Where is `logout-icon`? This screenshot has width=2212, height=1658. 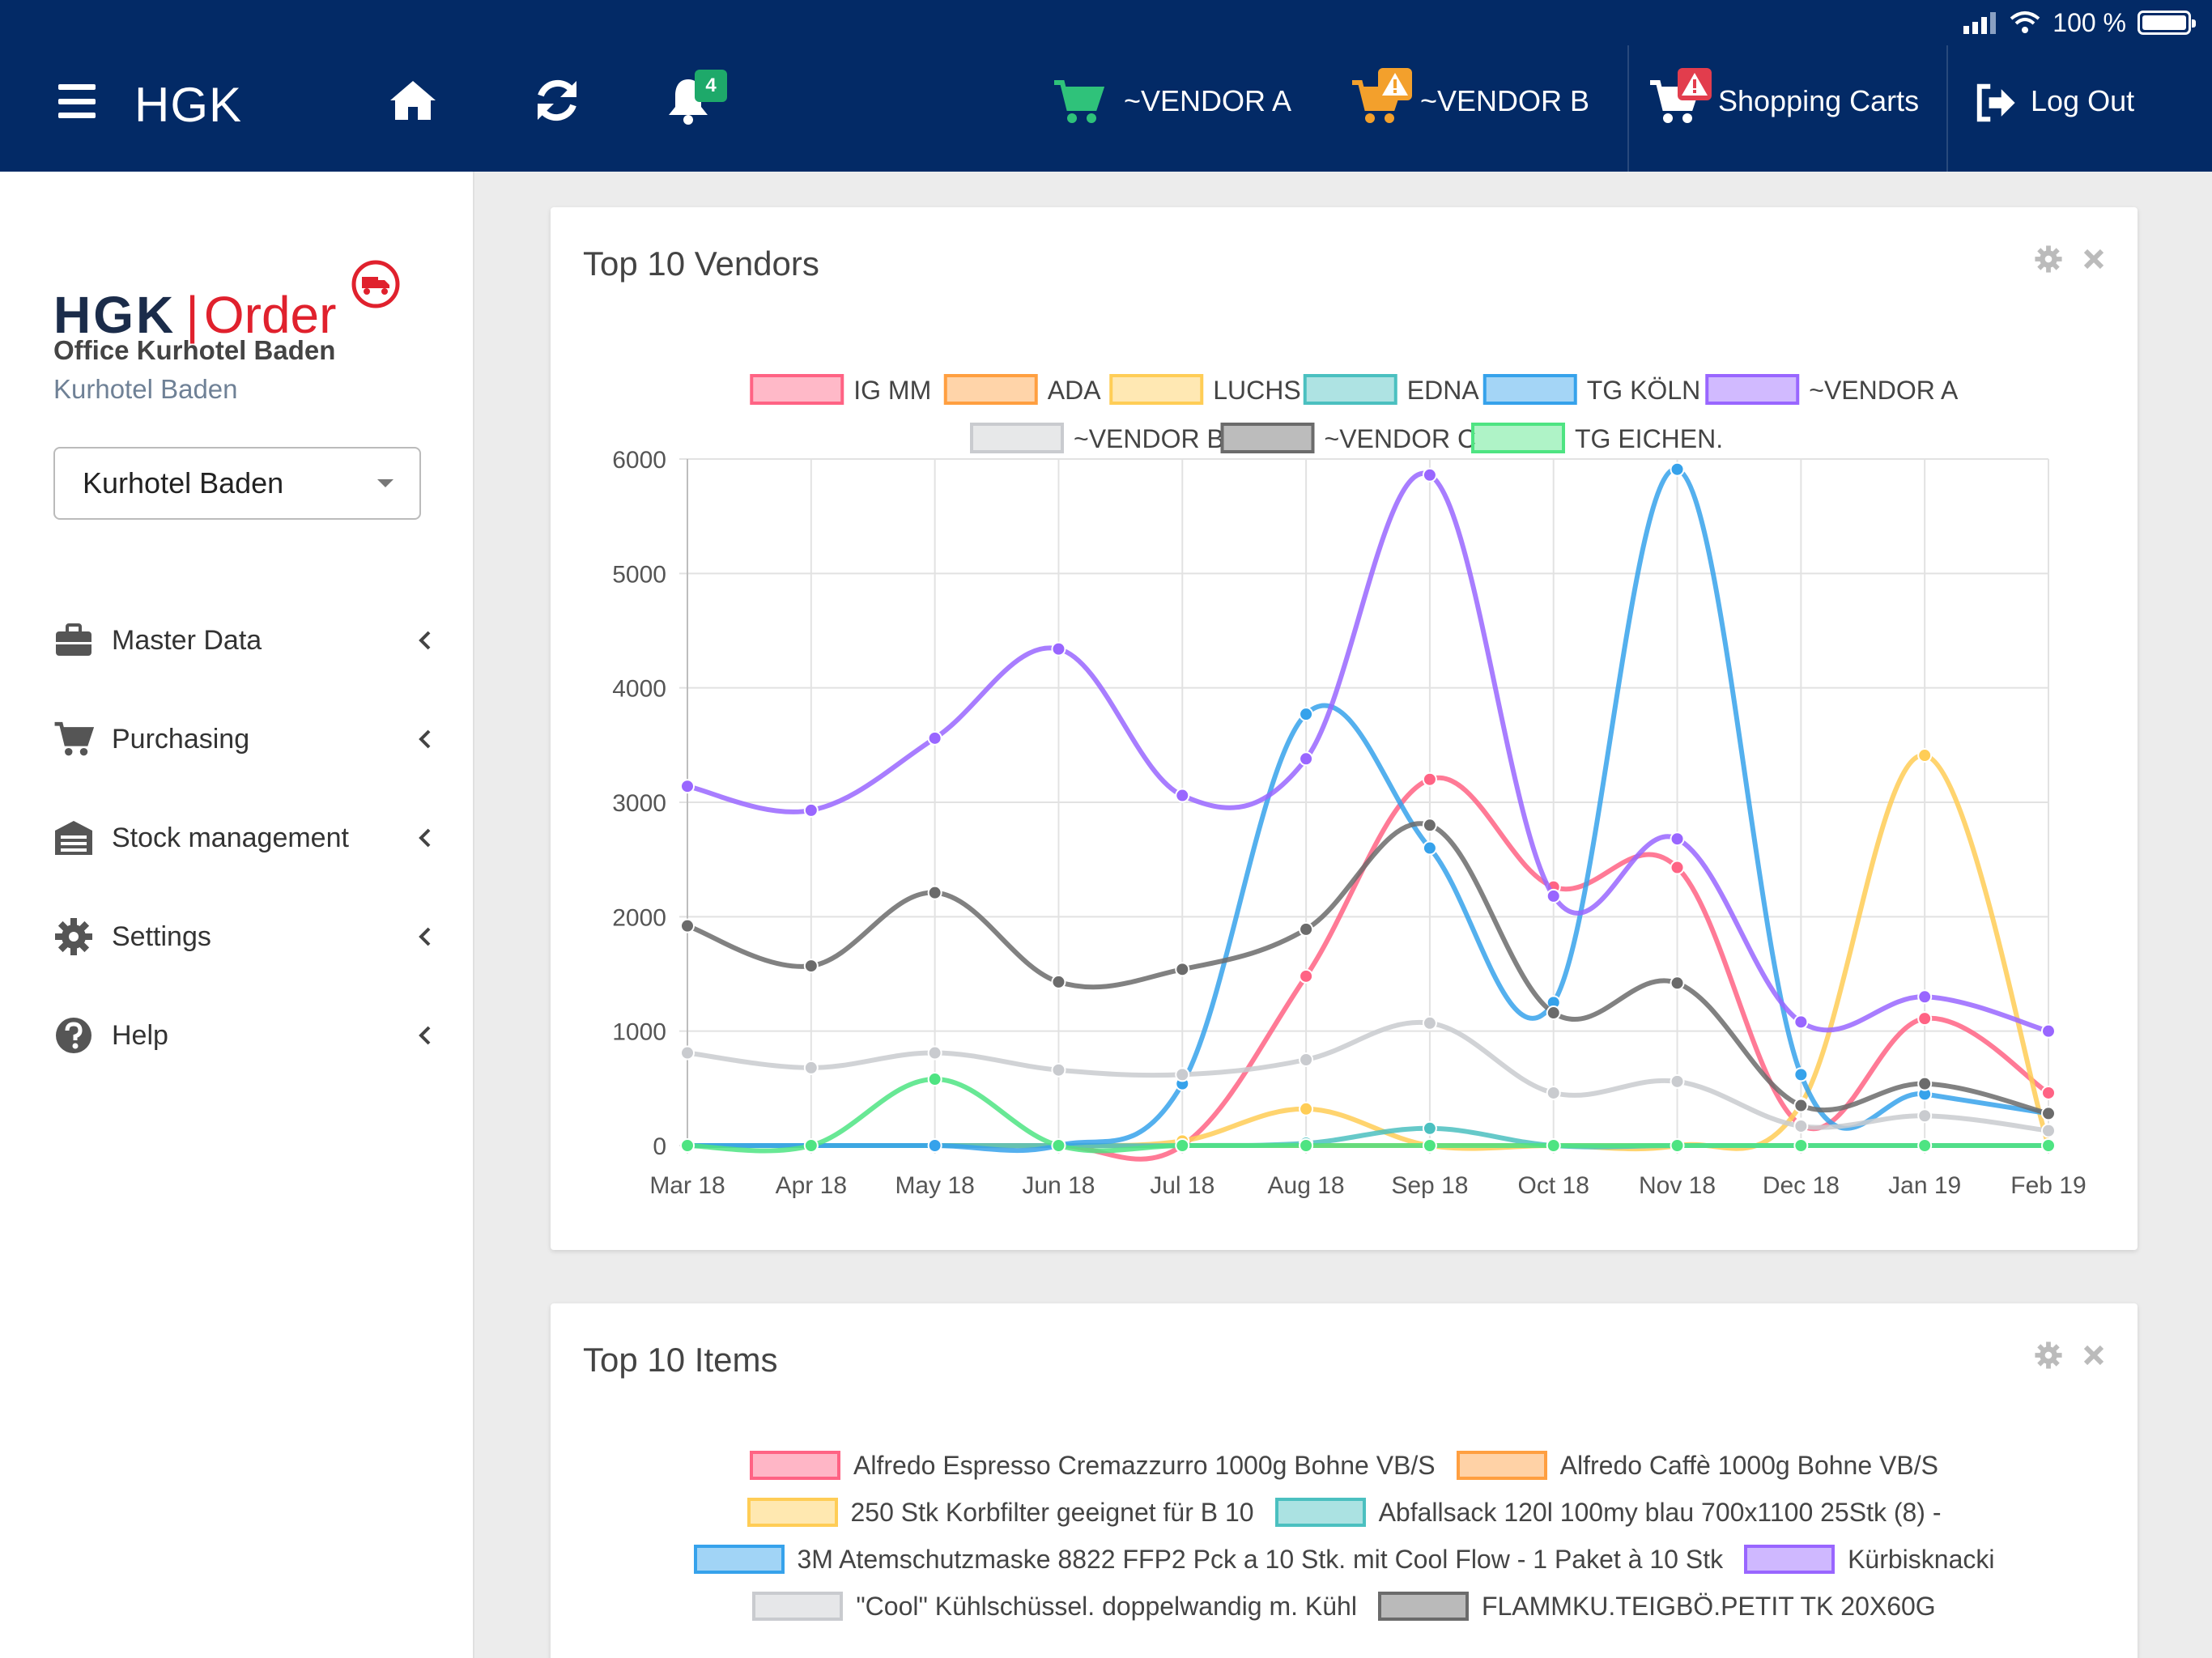 logout-icon is located at coordinates (1996, 103).